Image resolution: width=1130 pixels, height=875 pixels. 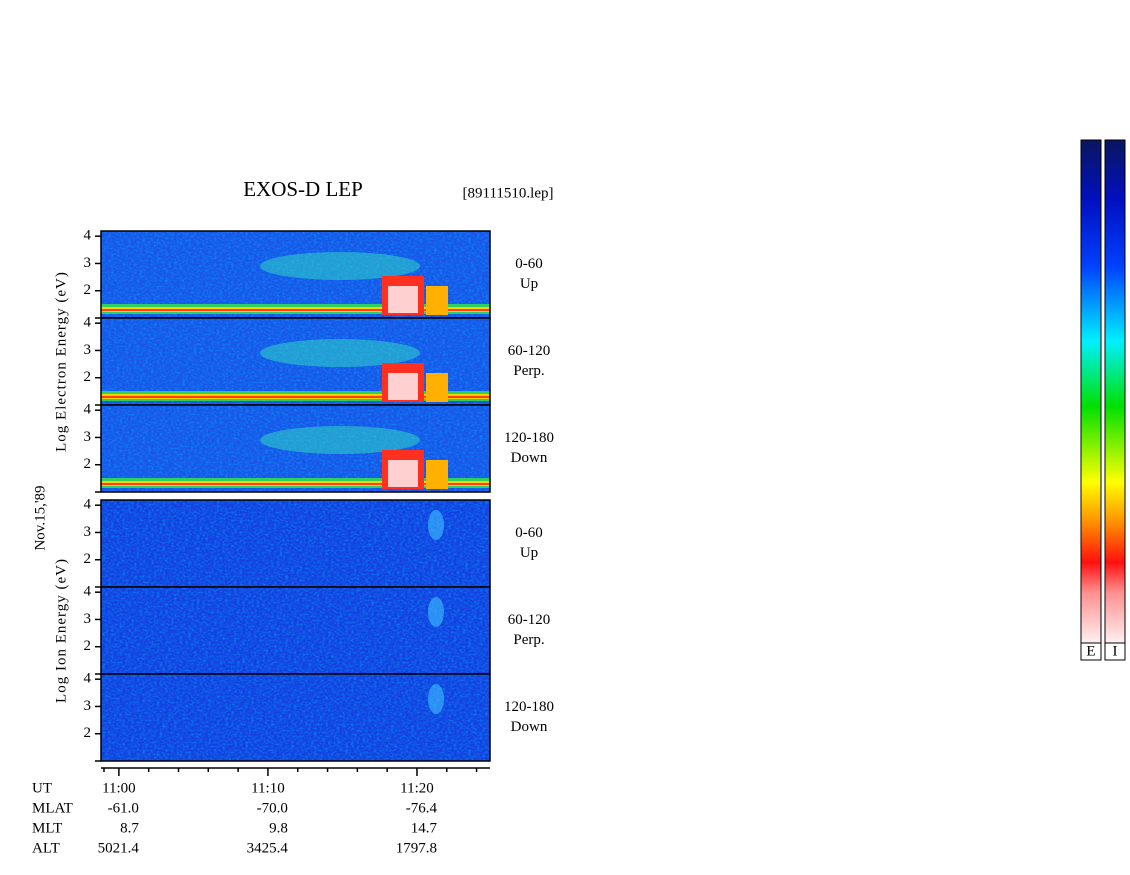 What do you see at coordinates (268, 848) in the screenshot?
I see `orbit-value: 3425.4` at bounding box center [268, 848].